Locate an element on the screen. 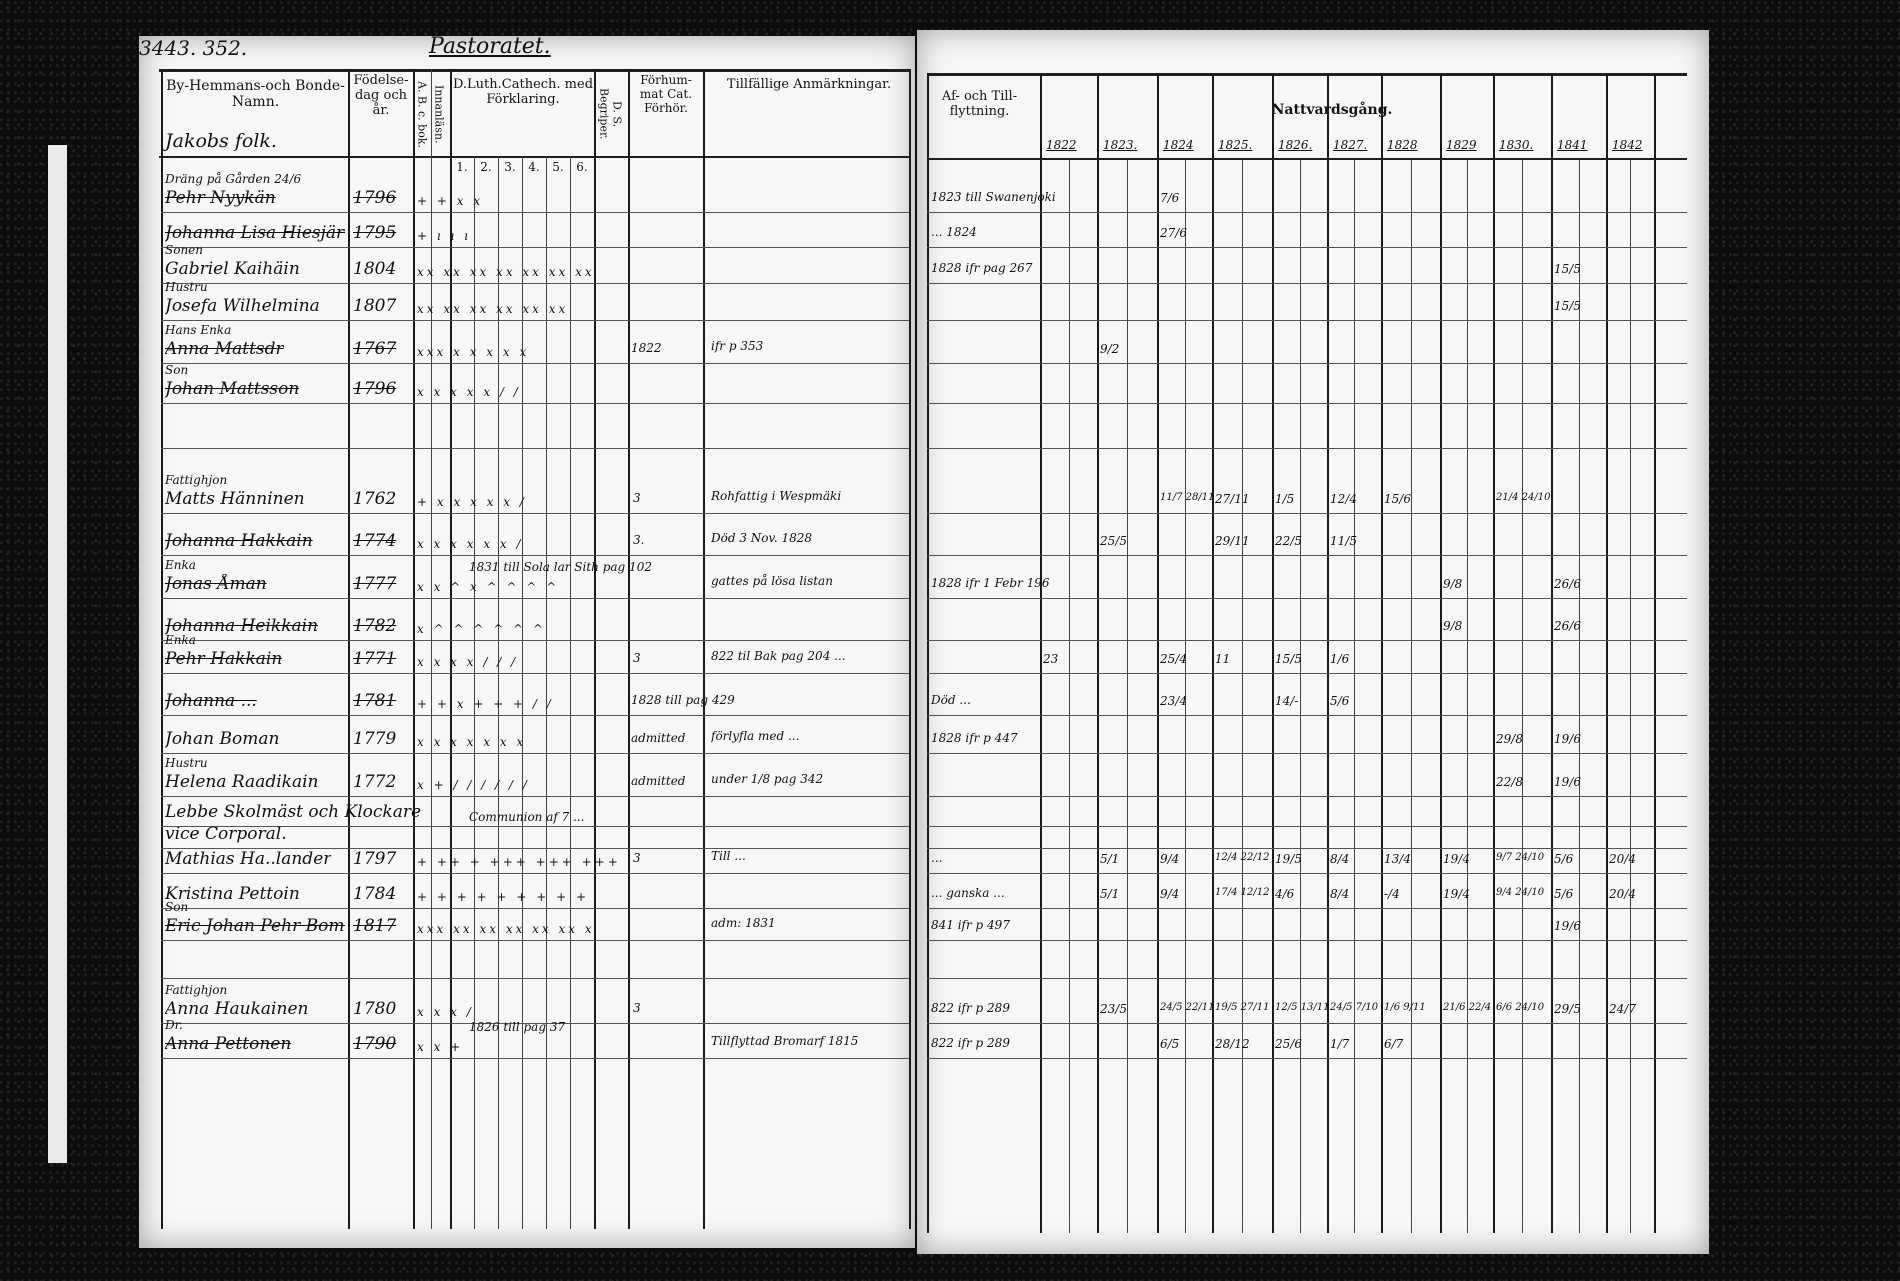 The image size is (1900, 1281). person-name: Pehr Hakkain is located at coordinates (224, 659).